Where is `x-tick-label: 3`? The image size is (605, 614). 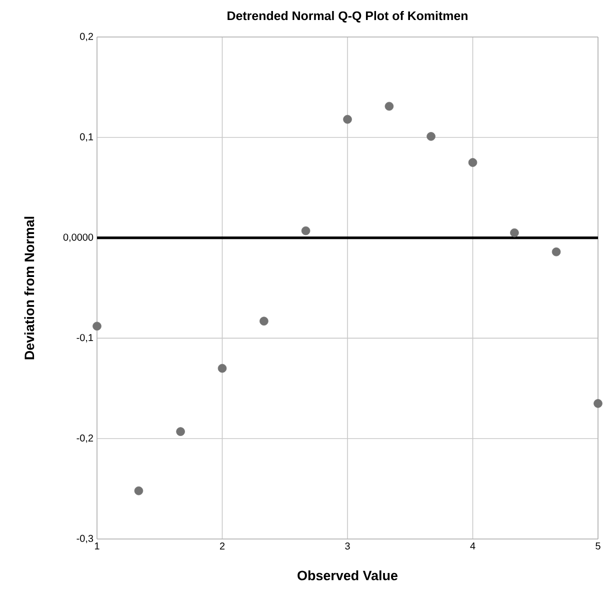 x-tick-label: 3 is located at coordinates (347, 546).